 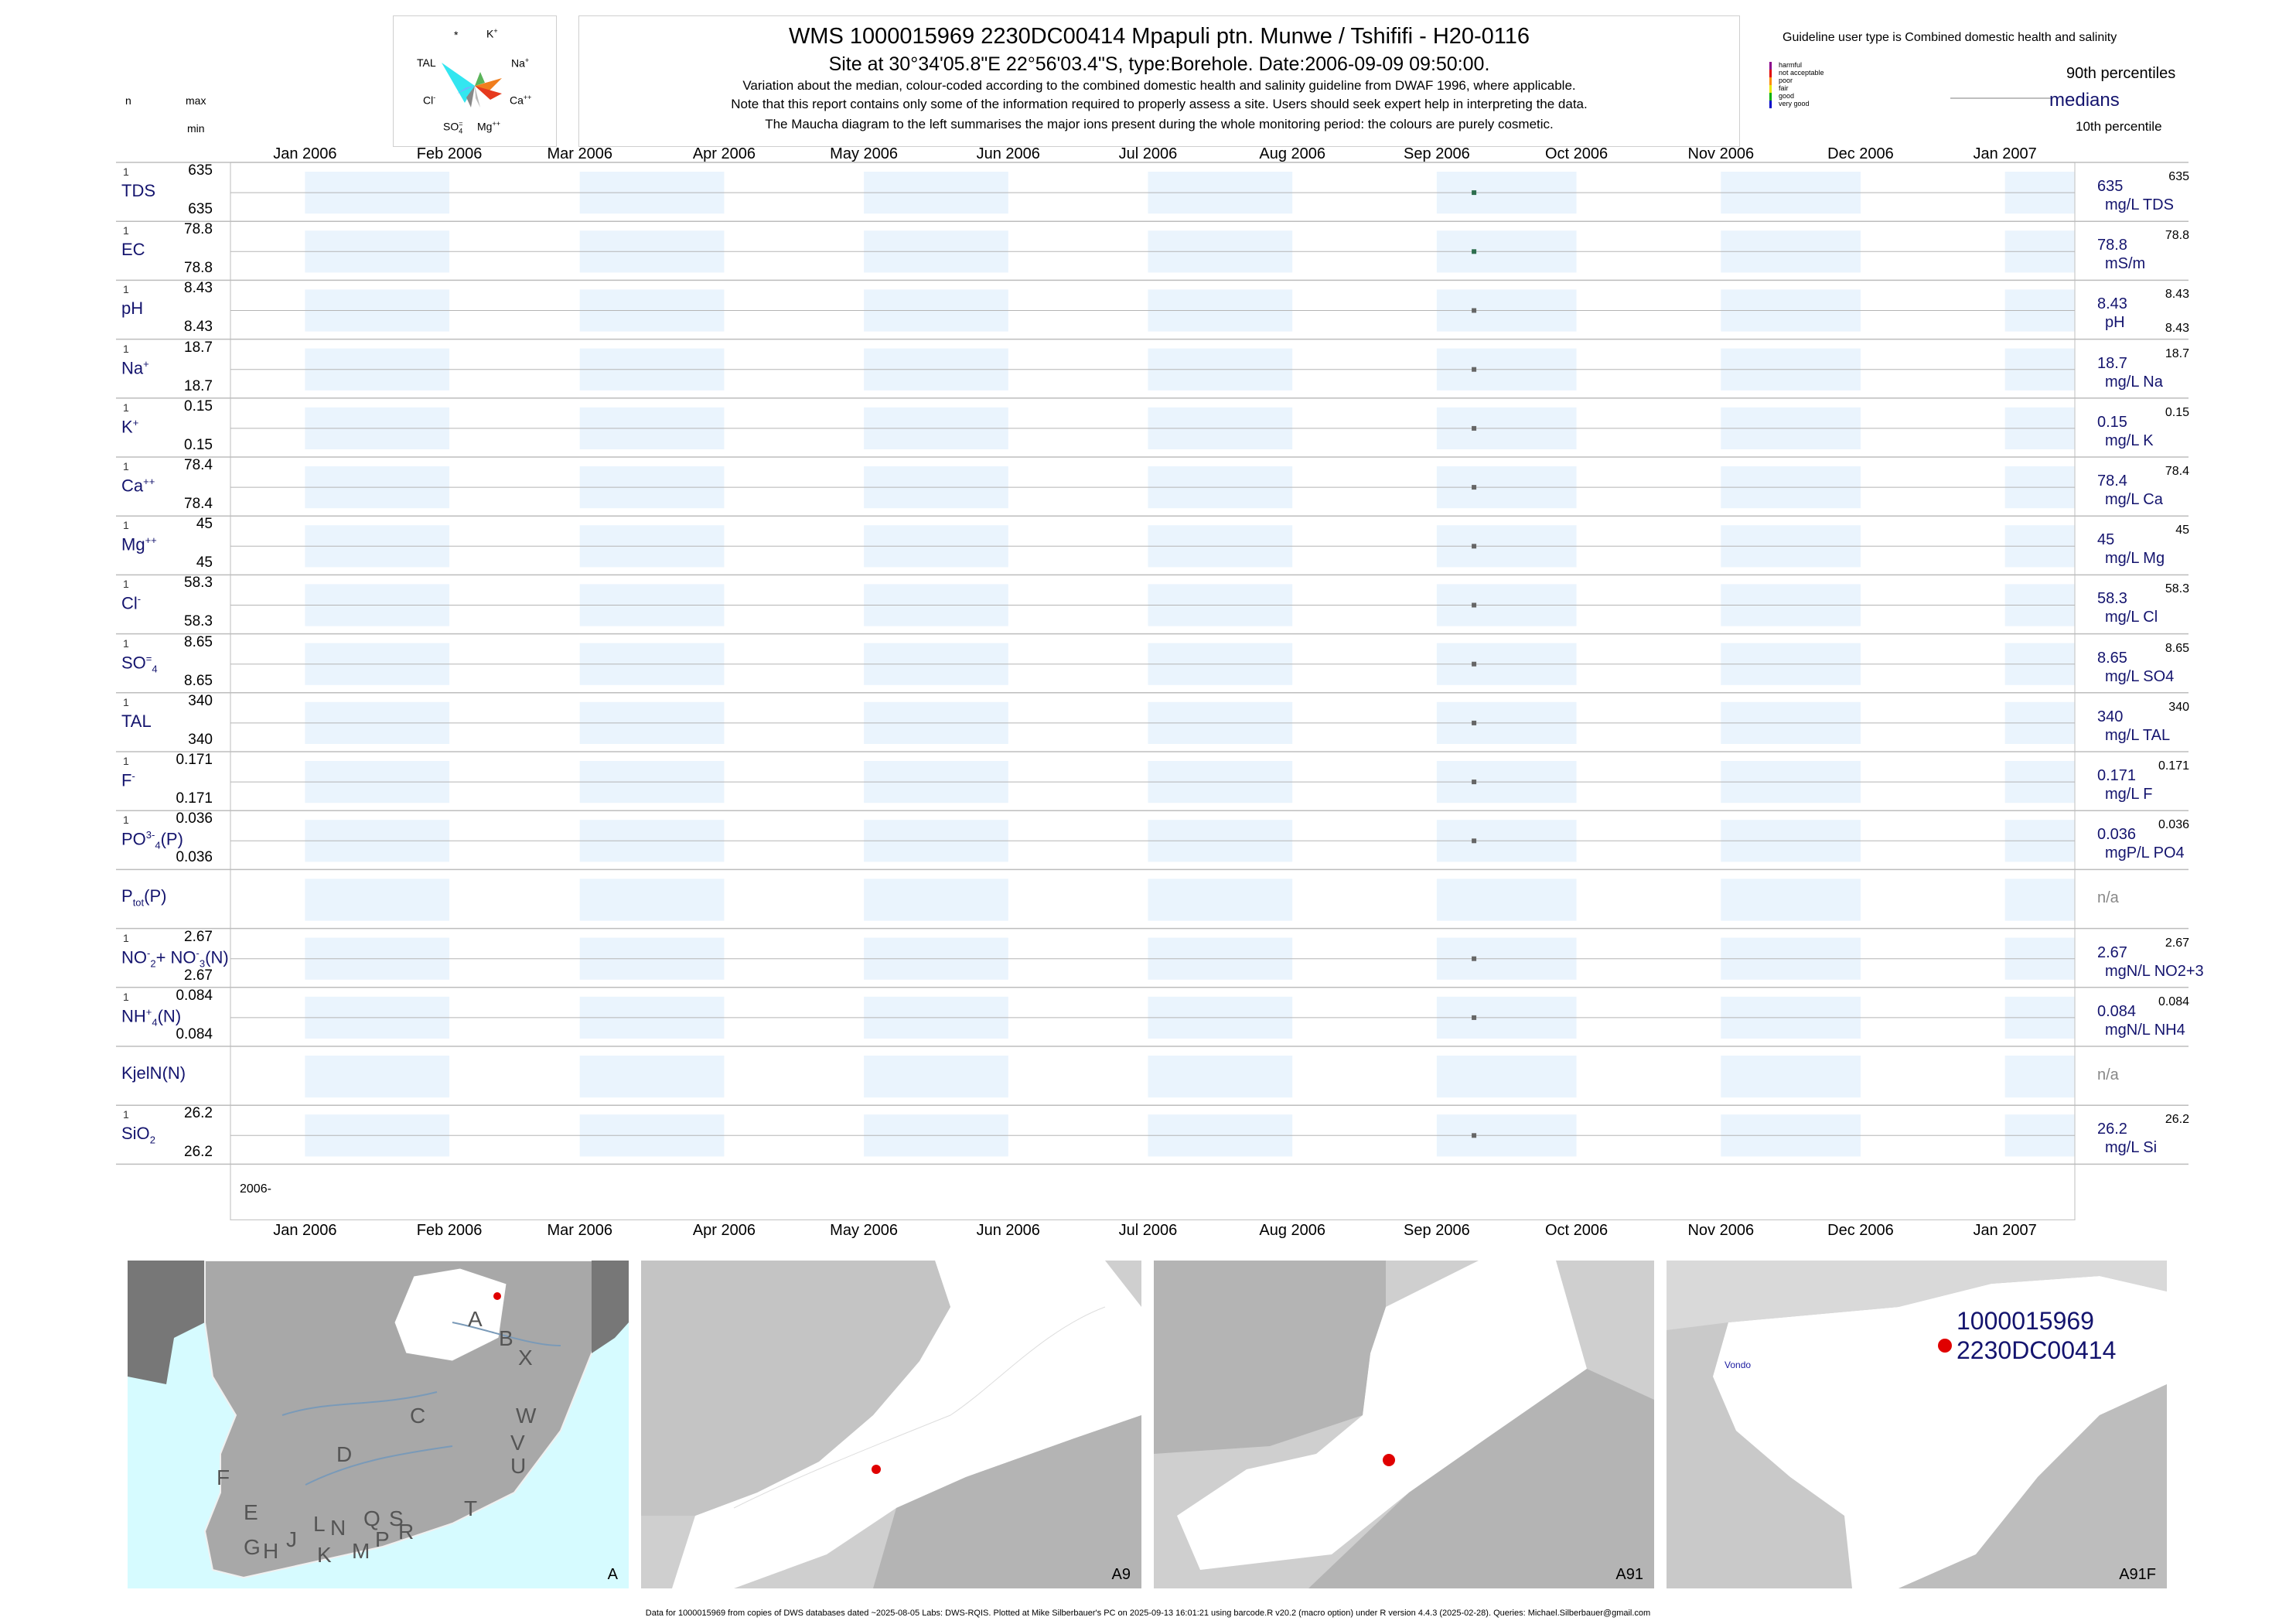 I want to click on map-a91f-label: A91F, so click(x=2137, y=1574).